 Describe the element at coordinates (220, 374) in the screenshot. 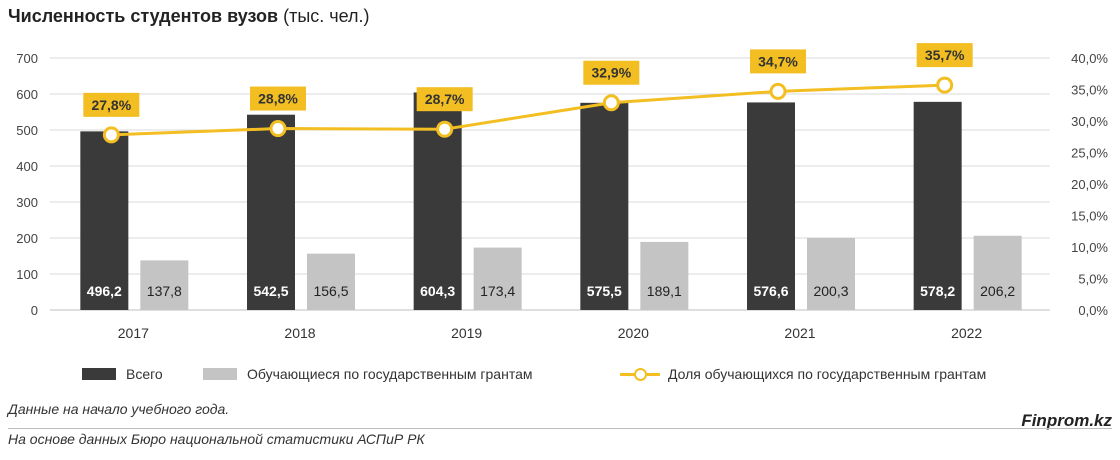

I see `legend-swatch-grants` at that location.